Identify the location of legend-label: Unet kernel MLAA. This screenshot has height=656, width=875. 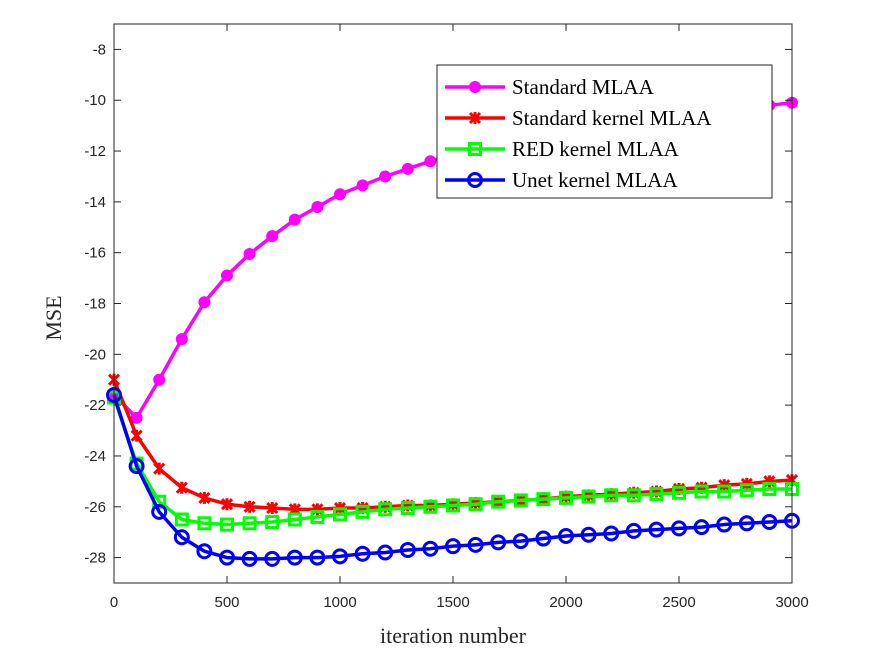
(595, 180).